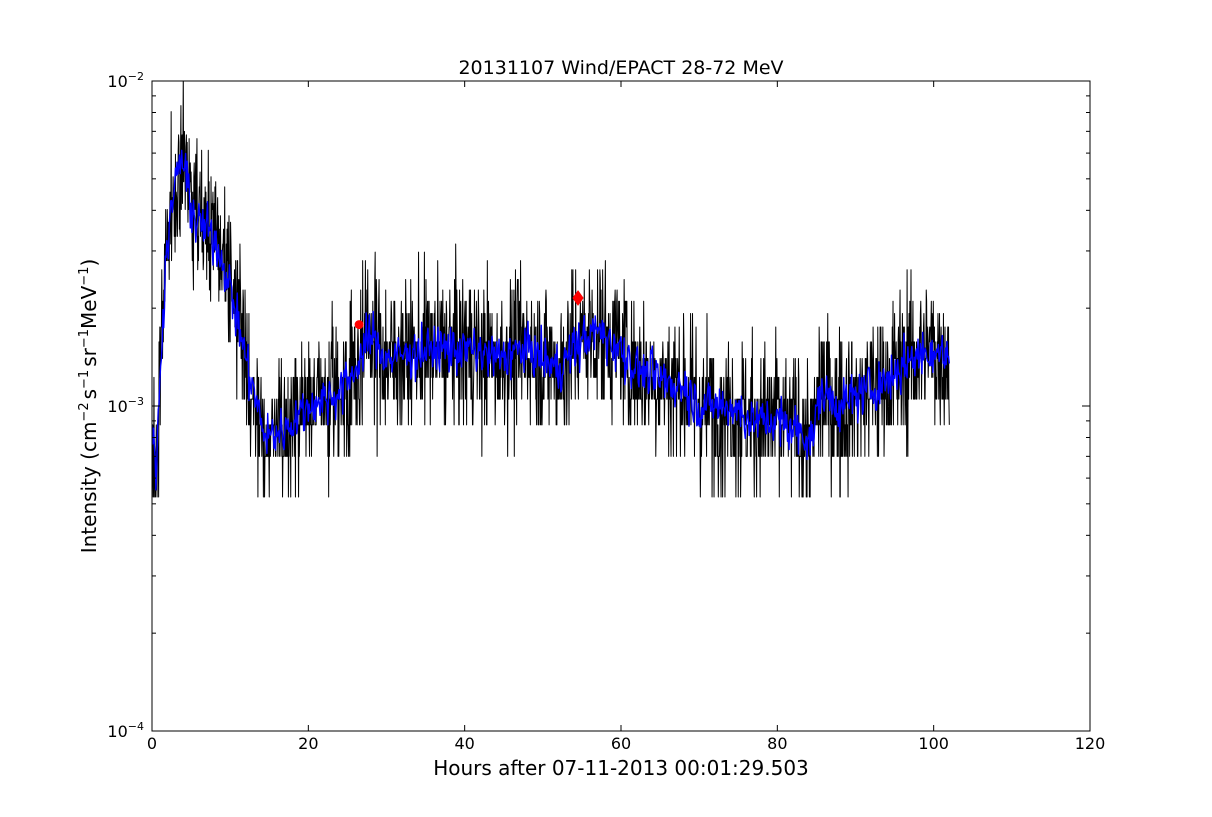 The image size is (1212, 817). Describe the element at coordinates (620, 68) in the screenshot. I see `chart-title: 20131107 Wind/EPACT 28-72 MeV` at that location.